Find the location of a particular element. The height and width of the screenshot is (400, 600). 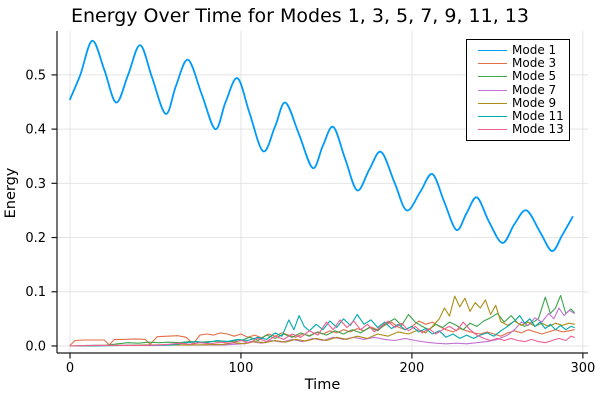

legend-label: Mode 13 is located at coordinates (538, 129).